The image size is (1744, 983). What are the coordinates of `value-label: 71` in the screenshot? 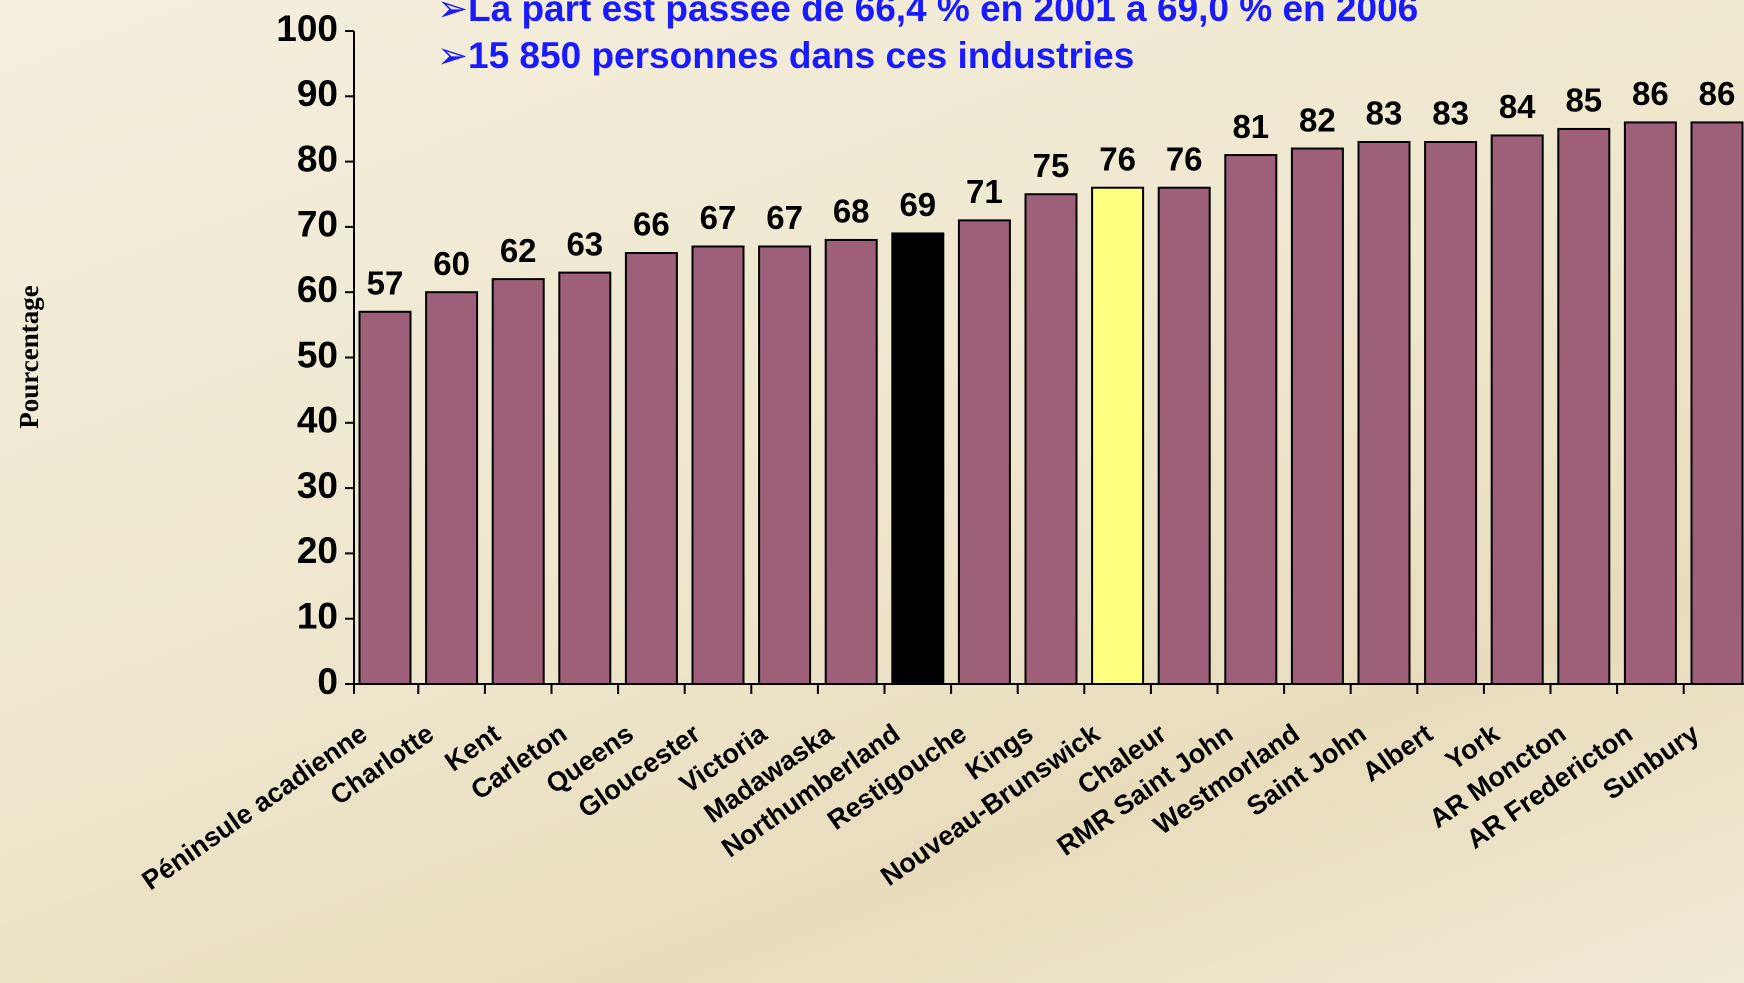 It's located at (984, 191).